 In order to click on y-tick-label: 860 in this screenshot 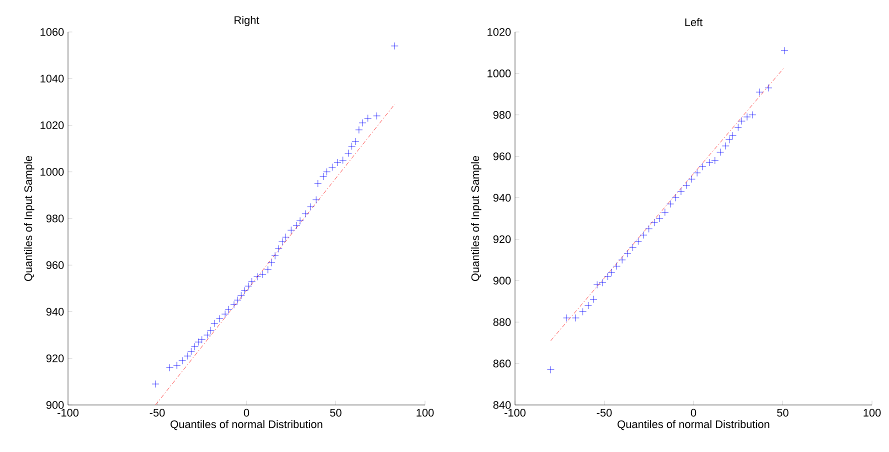, I will do `click(502, 364)`.